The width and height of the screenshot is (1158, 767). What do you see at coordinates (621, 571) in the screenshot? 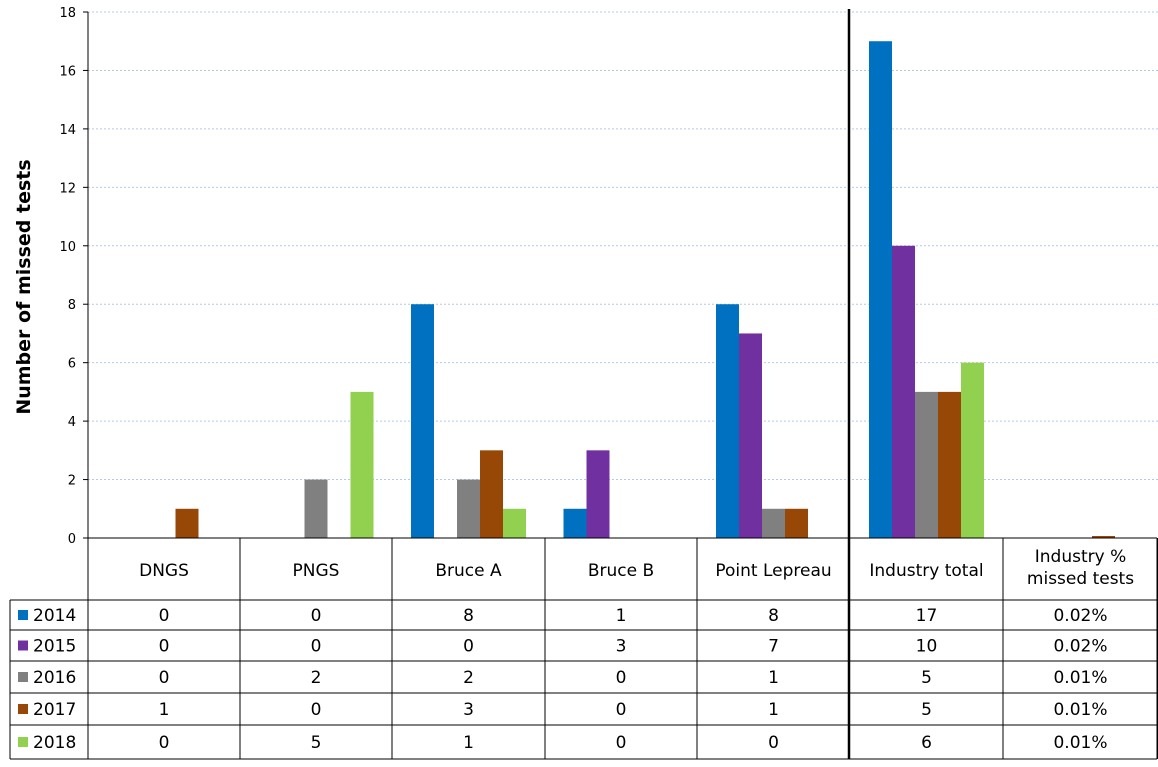
I see `category-label-bruce-b: Bruce B` at bounding box center [621, 571].